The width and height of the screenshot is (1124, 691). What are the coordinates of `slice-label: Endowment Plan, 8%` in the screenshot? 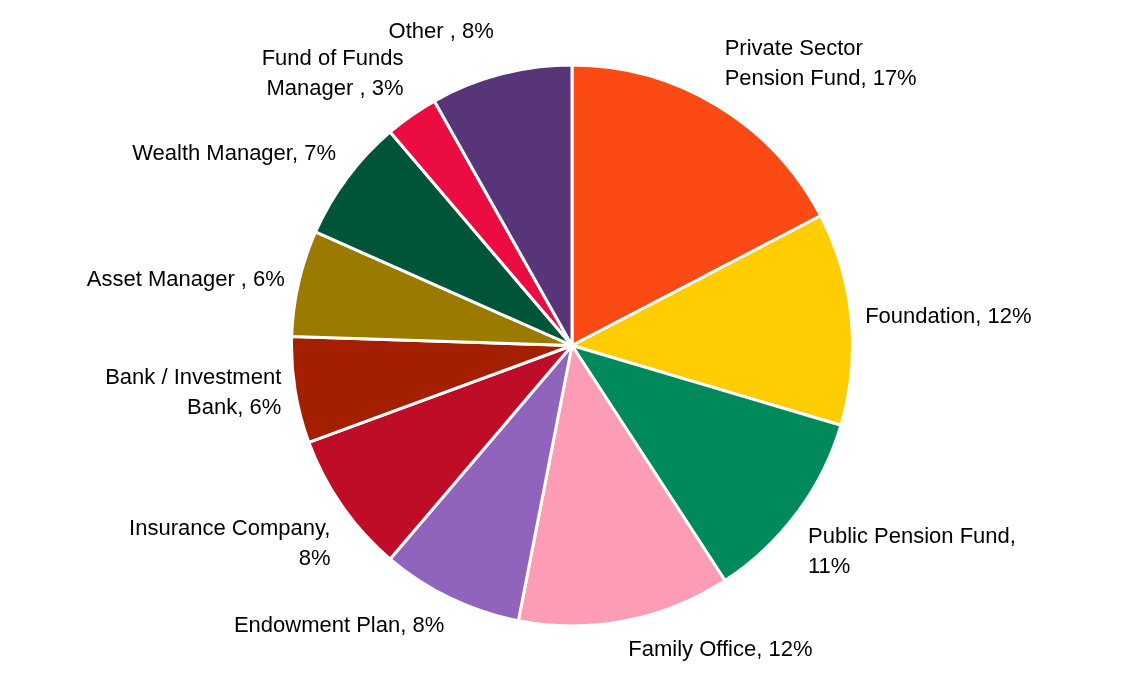 It's located at (339, 624).